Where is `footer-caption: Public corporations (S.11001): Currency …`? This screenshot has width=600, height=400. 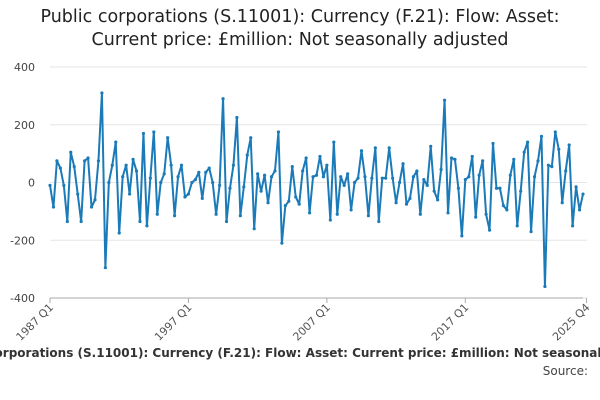
footer-caption: Public corporations (S.11001): Currency … is located at coordinates (300, 353).